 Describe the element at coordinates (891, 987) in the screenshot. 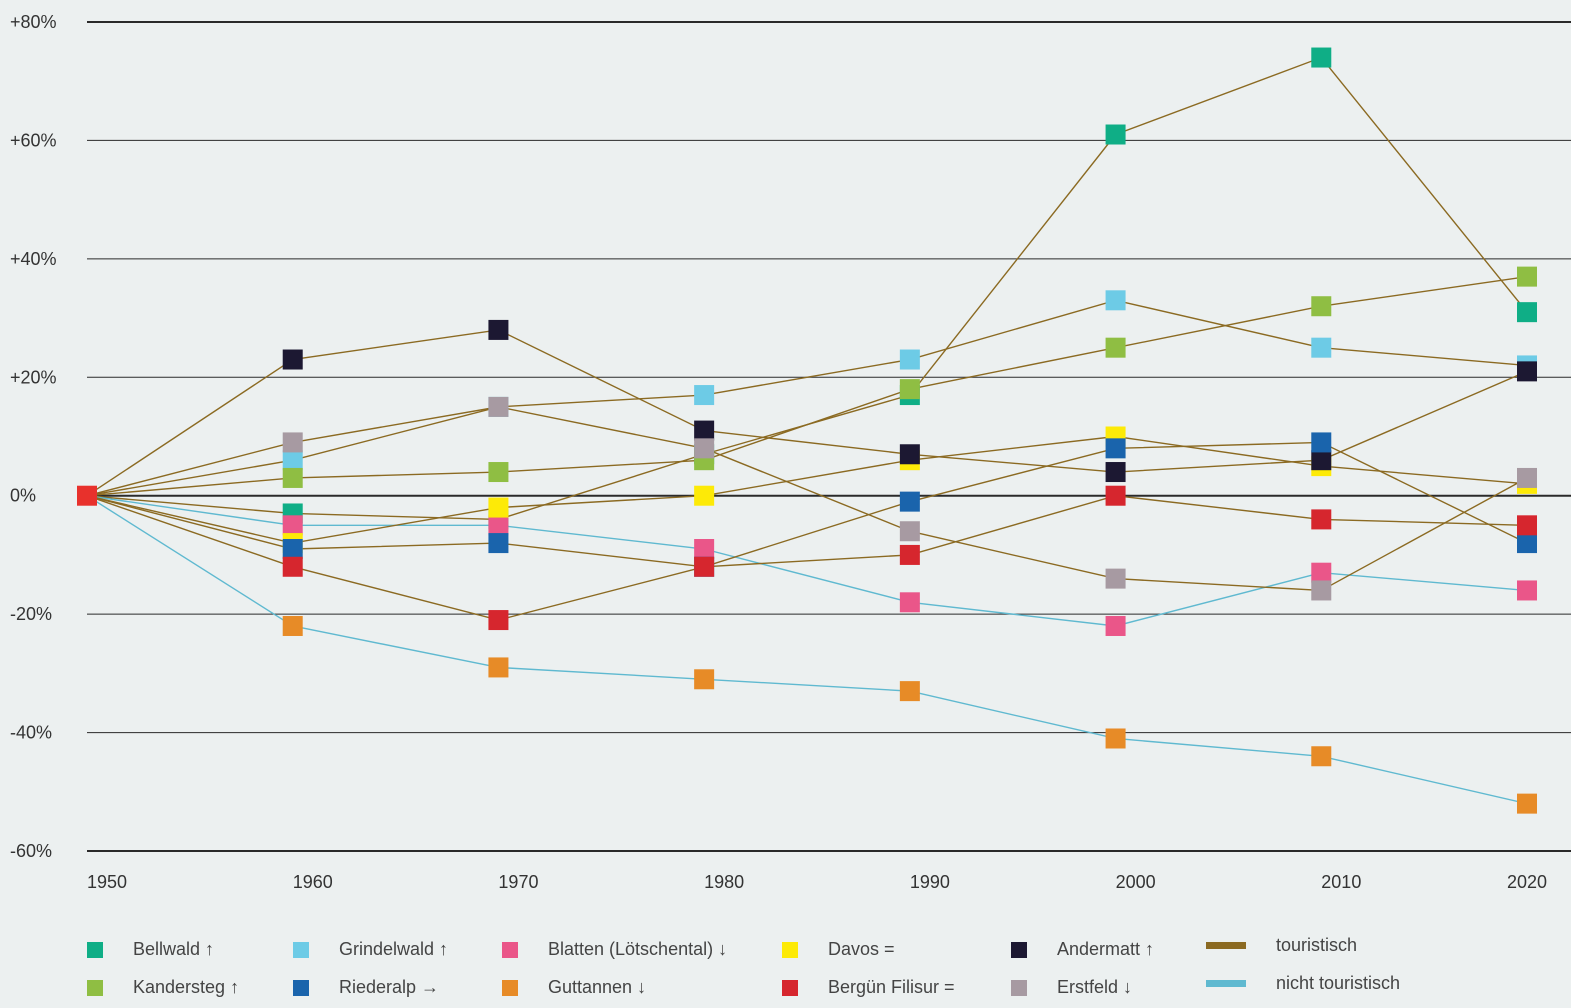

I see `legend-label: Bergün Filisur =` at that location.